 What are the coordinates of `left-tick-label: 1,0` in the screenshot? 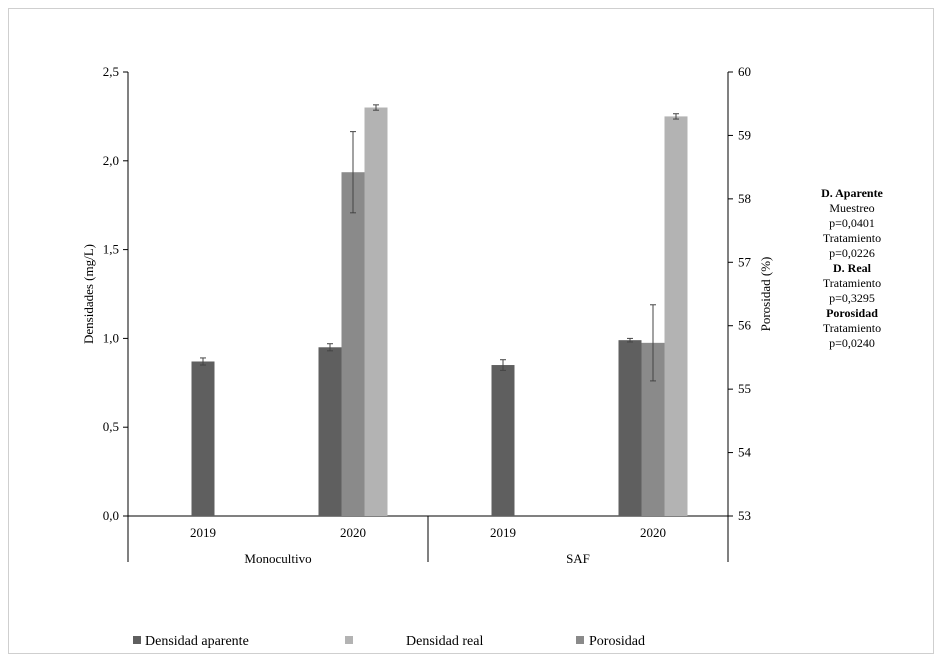 It's located at (111, 337).